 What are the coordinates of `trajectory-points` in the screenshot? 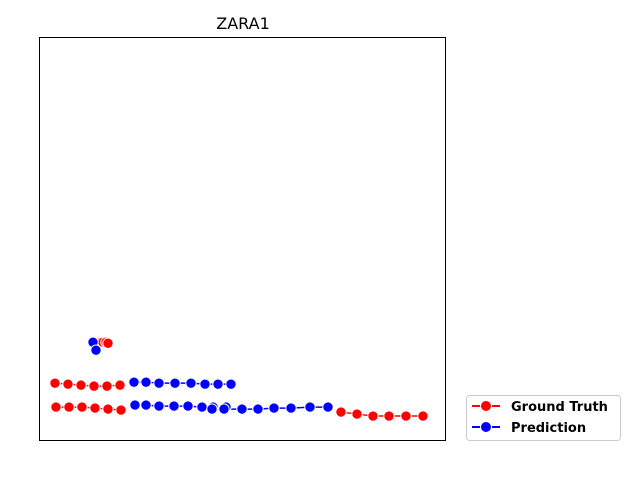 It's located at (239, 379).